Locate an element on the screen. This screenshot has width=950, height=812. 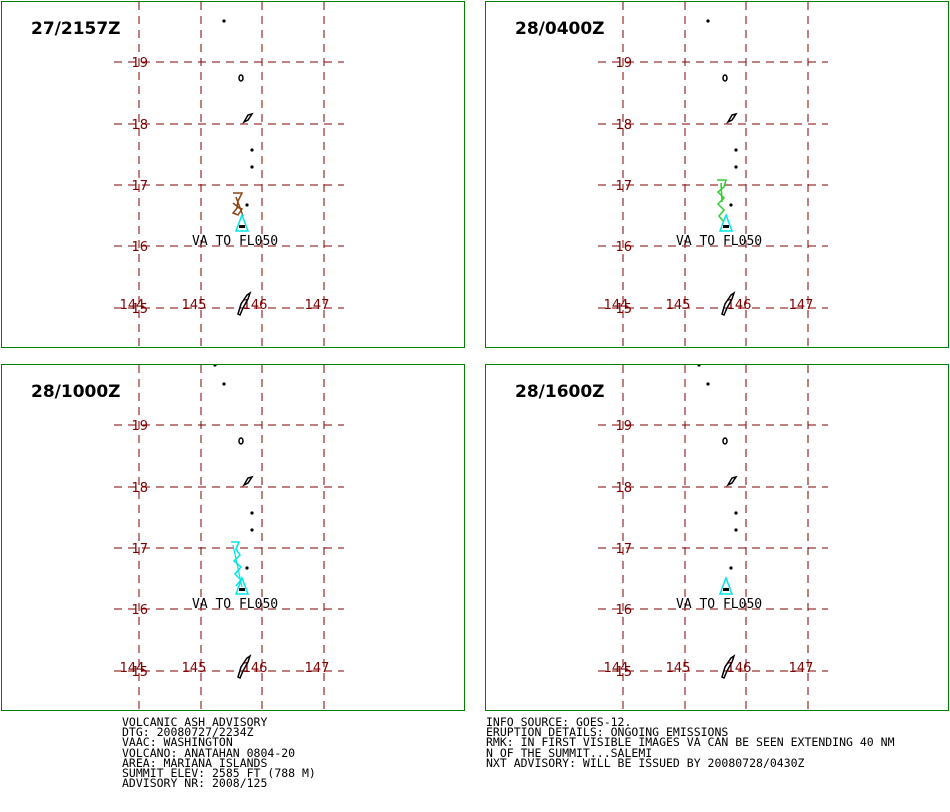
advisory-line: SUMMIT ELEV: 2585 FT (788 M) is located at coordinates (219, 773).